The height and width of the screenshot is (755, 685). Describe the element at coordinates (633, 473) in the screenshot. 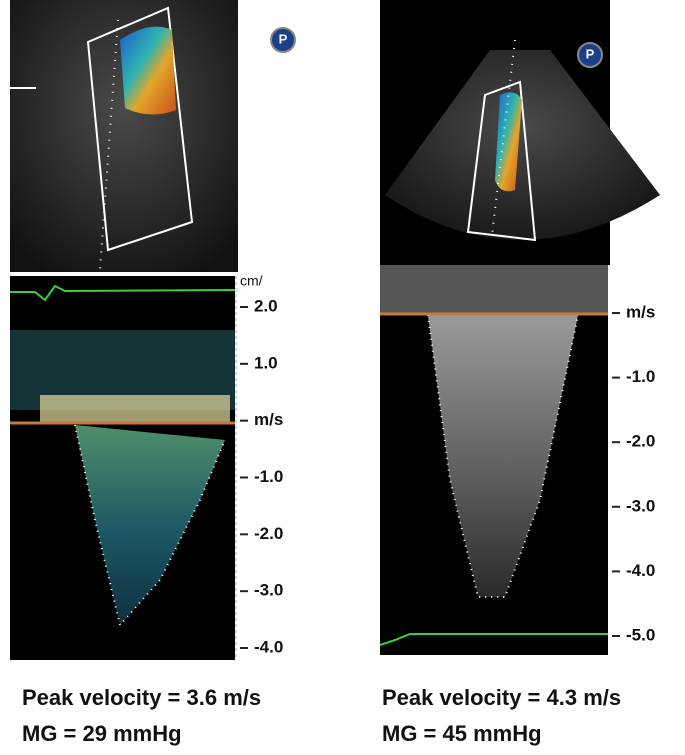

I see `right-scale: m/s -1.0 -2.0 -3.0 -4.0 -5.0` at that location.